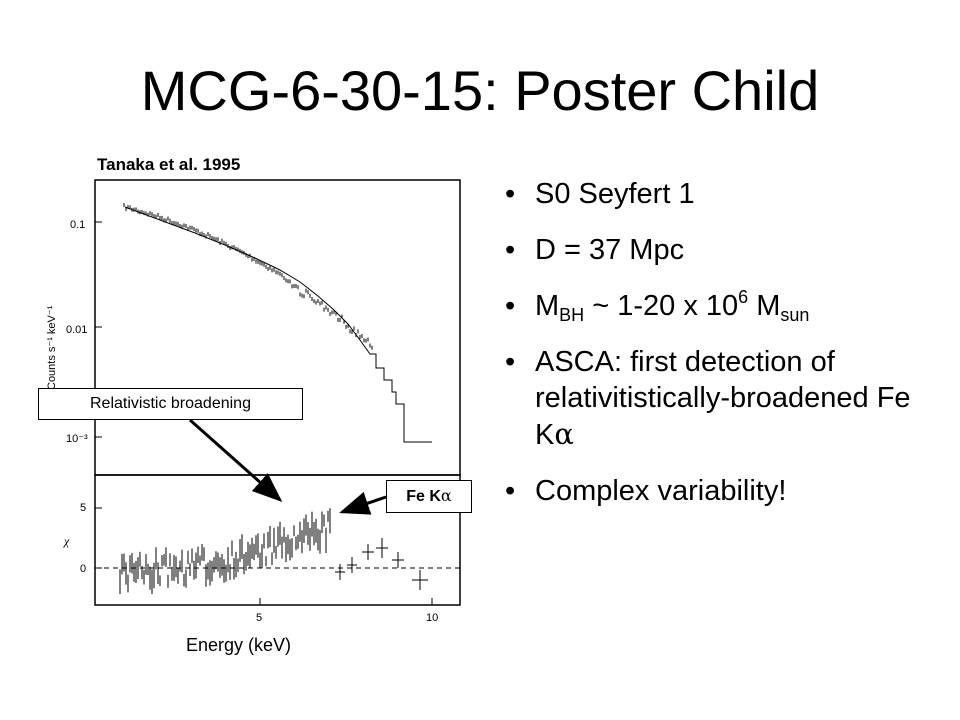 This screenshot has height=720, width=960. Describe the element at coordinates (259, 618) in the screenshot. I see `xtick-5: 5` at that location.